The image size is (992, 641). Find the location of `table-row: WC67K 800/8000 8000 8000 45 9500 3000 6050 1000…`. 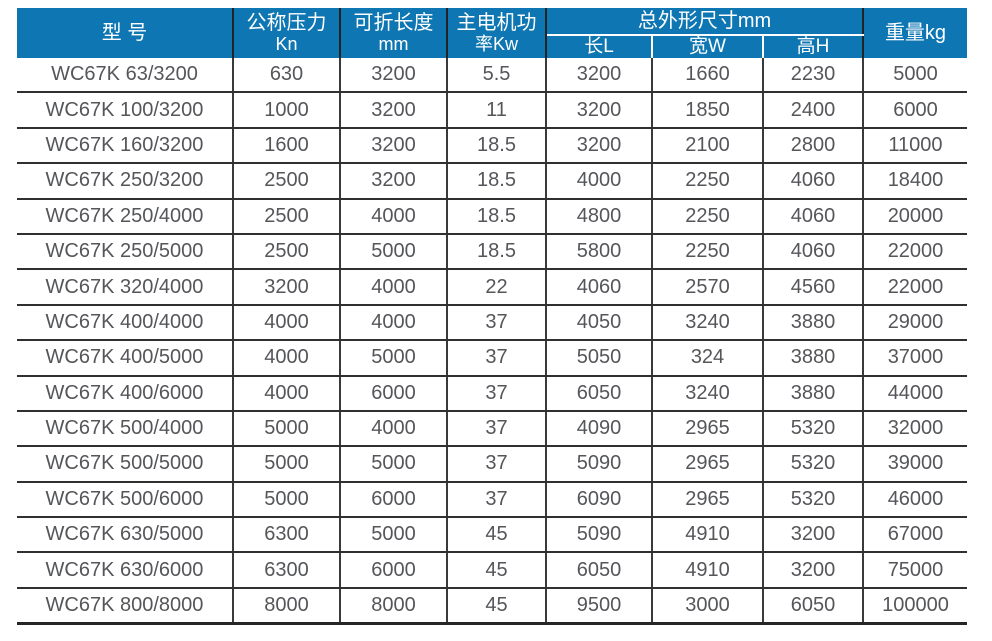

table-row: WC67K 800/8000 8000 8000 45 9500 3000 6050 1000… is located at coordinates (492, 606).